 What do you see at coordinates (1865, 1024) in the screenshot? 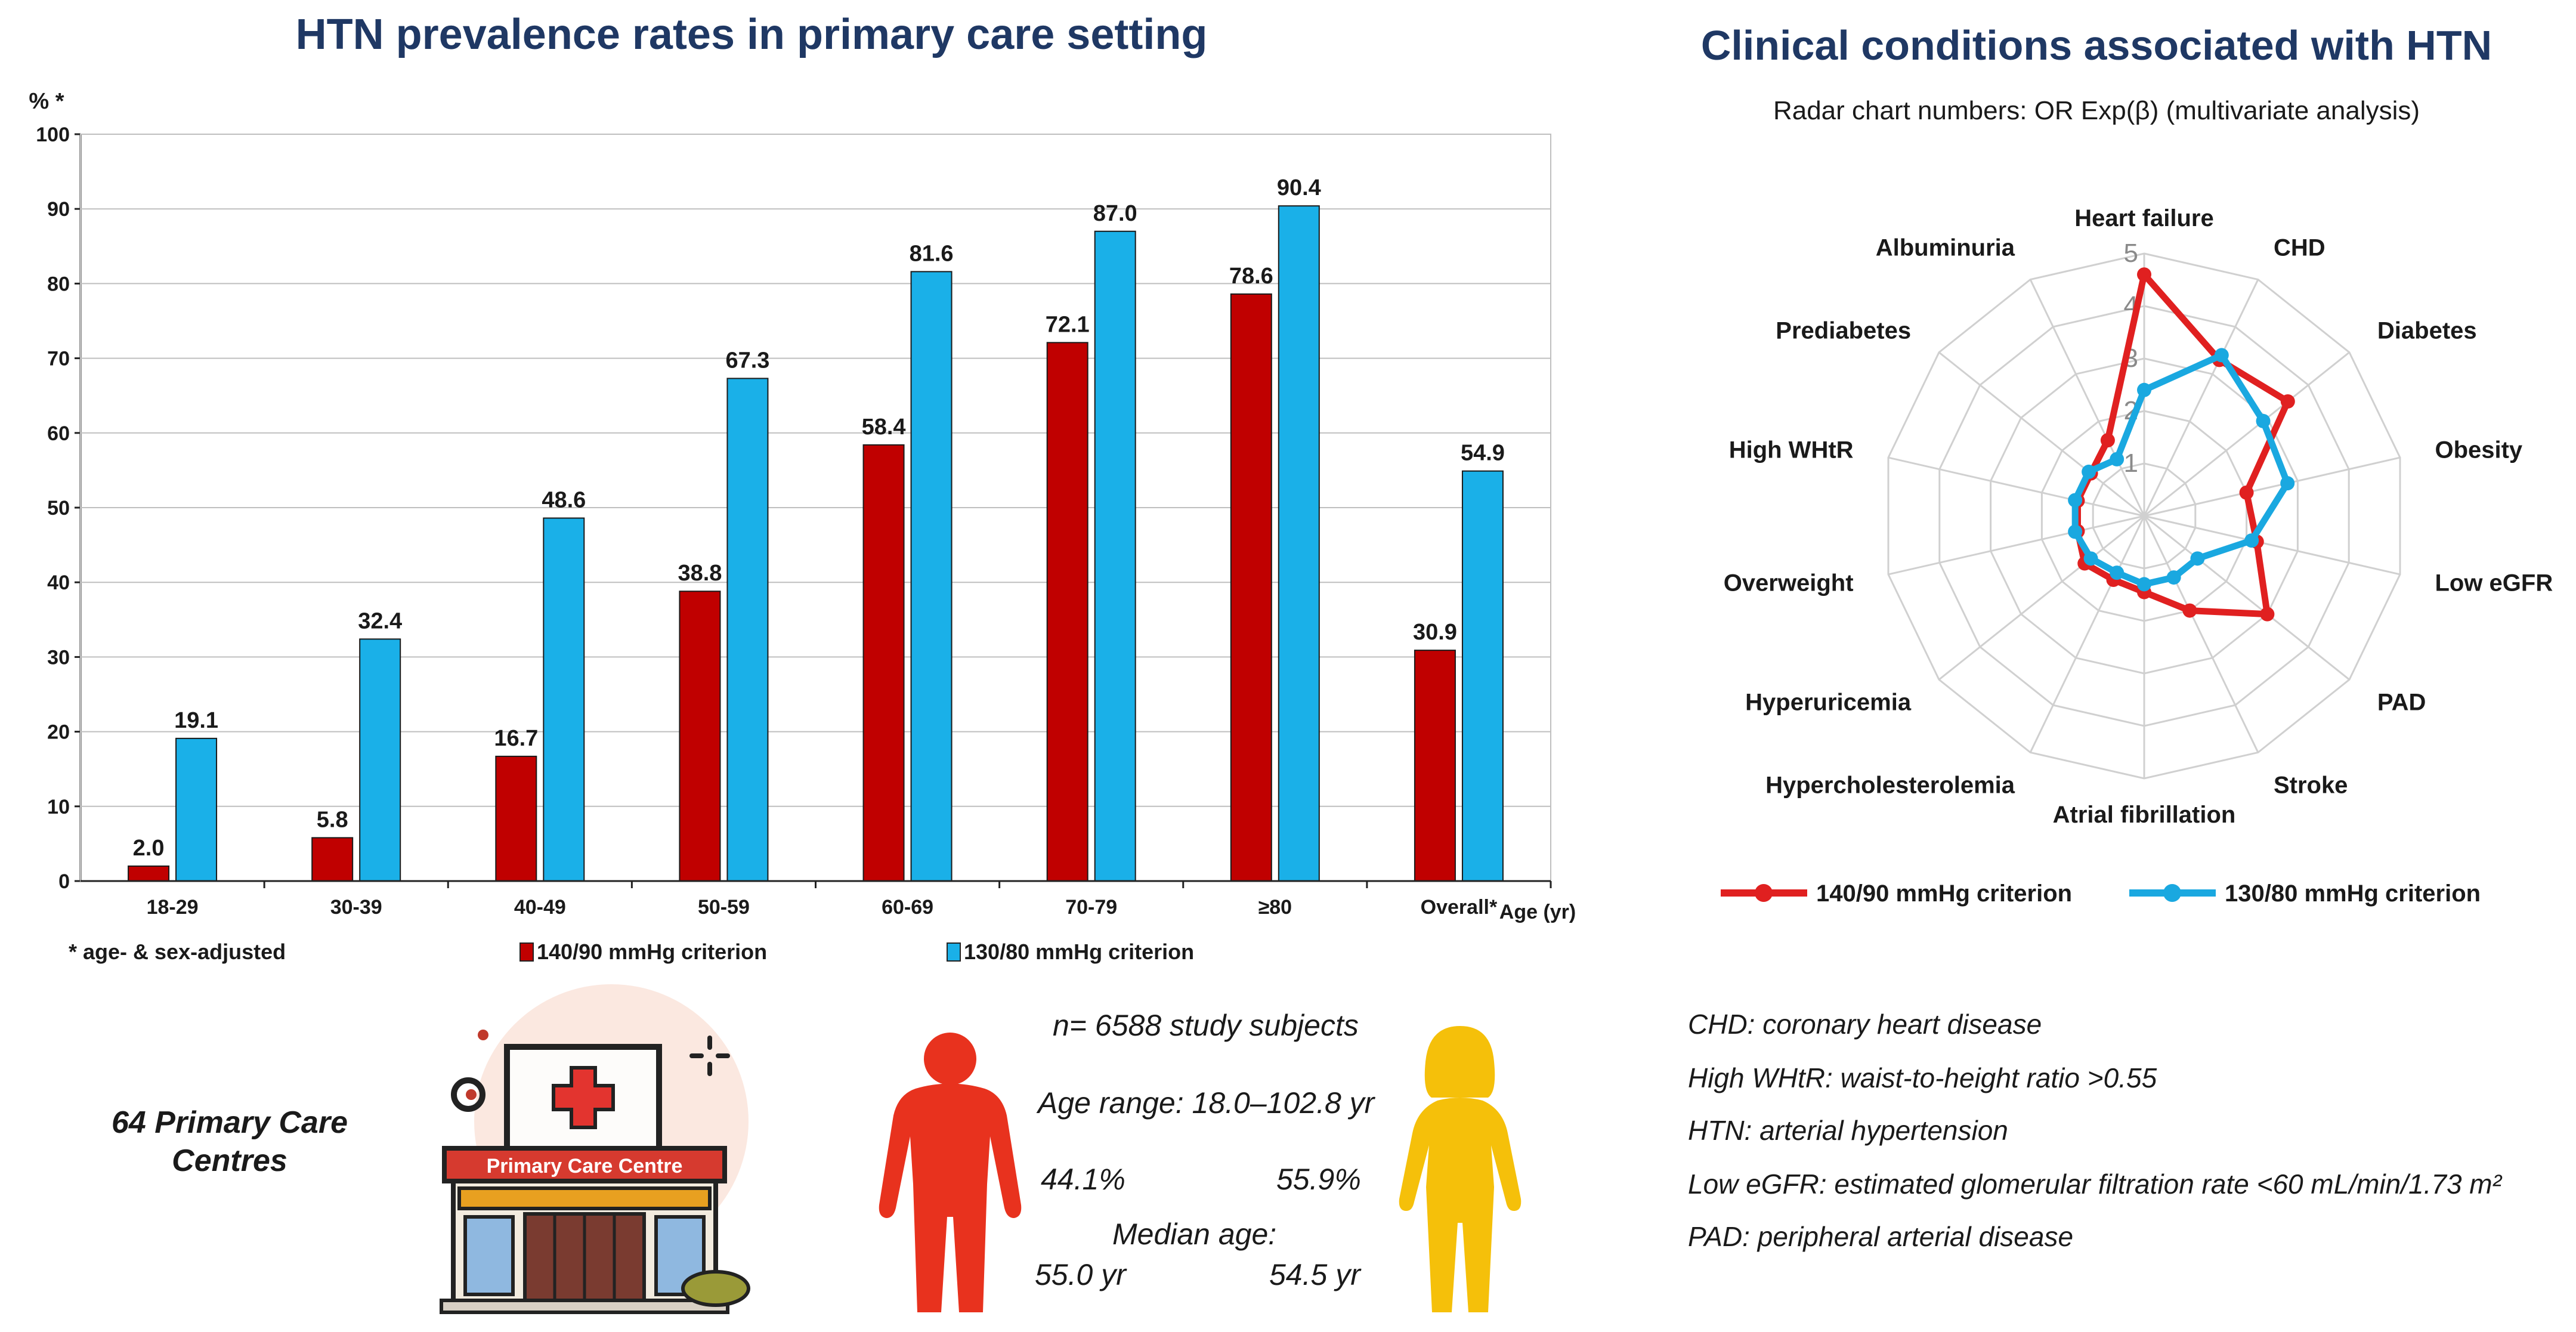
I see `abbreviation-chd: CHD: coronary heart disease` at bounding box center [1865, 1024].